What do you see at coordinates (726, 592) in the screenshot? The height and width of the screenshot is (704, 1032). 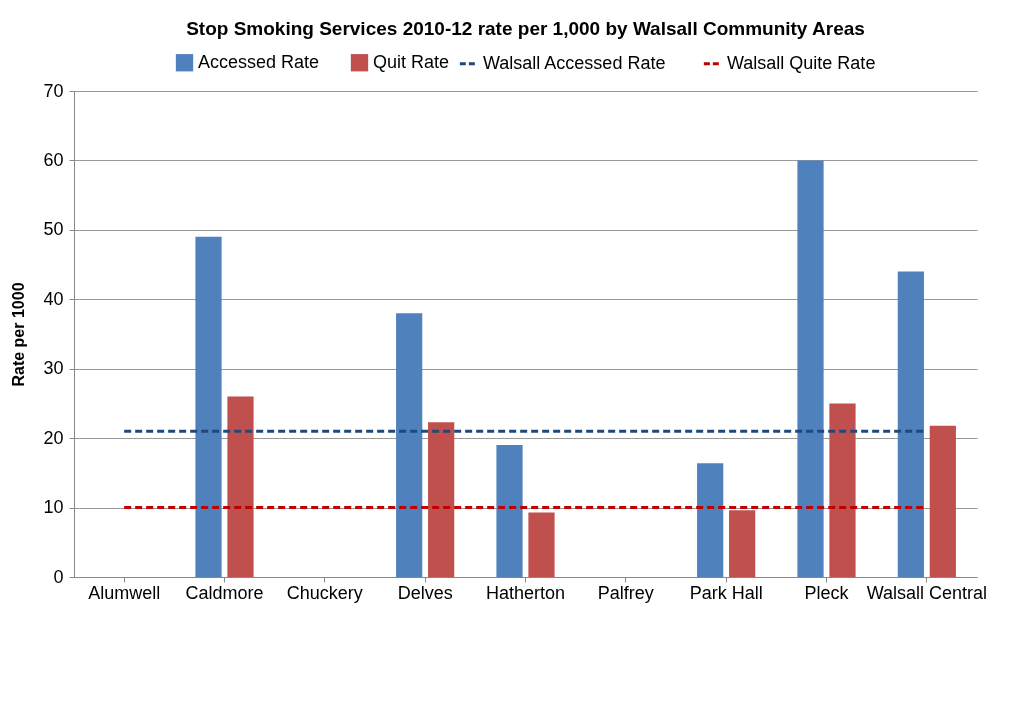 I see `x-tick-label: Park Hall` at bounding box center [726, 592].